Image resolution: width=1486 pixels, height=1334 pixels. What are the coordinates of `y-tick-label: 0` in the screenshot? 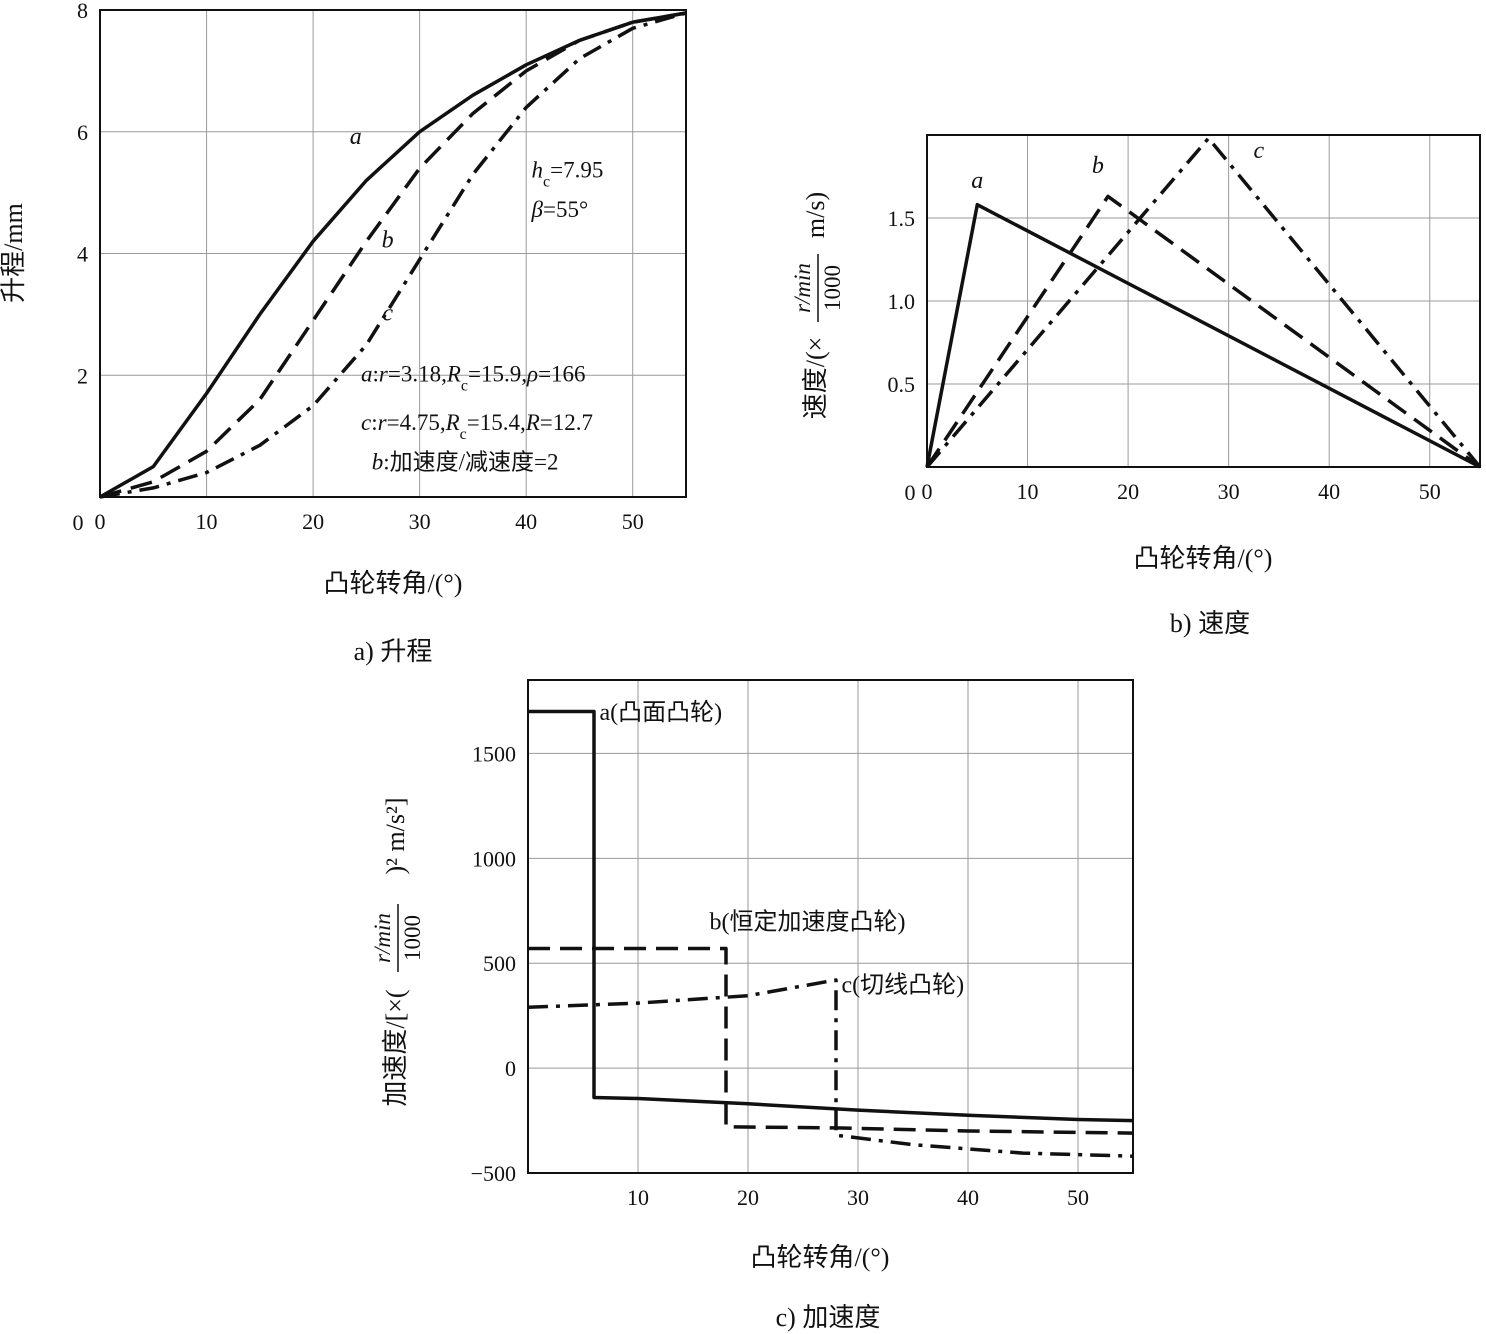 It's located at (510, 1068).